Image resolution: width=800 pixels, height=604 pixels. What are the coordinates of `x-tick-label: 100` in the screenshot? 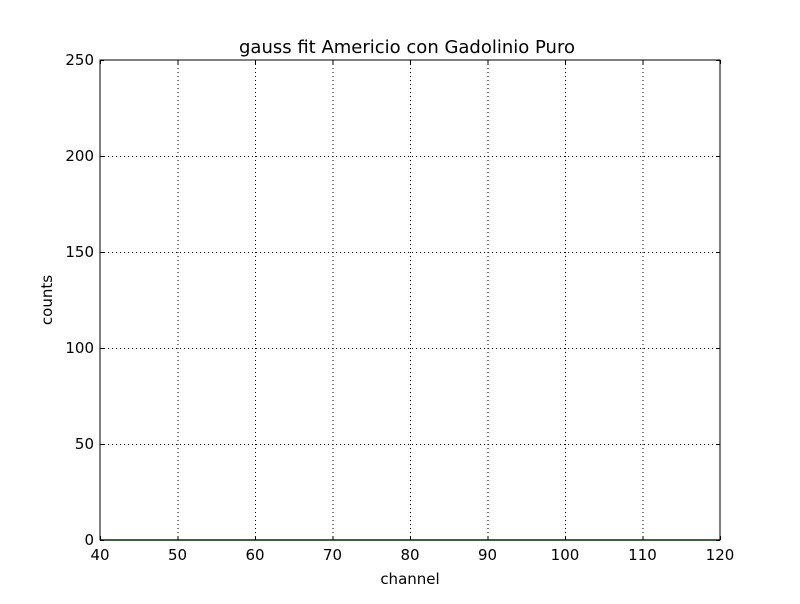 It's located at (565, 555).